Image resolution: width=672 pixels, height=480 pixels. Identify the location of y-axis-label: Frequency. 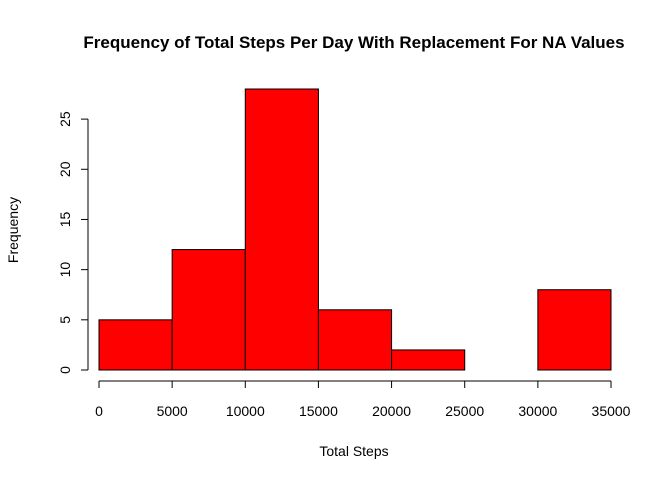
(13, 230).